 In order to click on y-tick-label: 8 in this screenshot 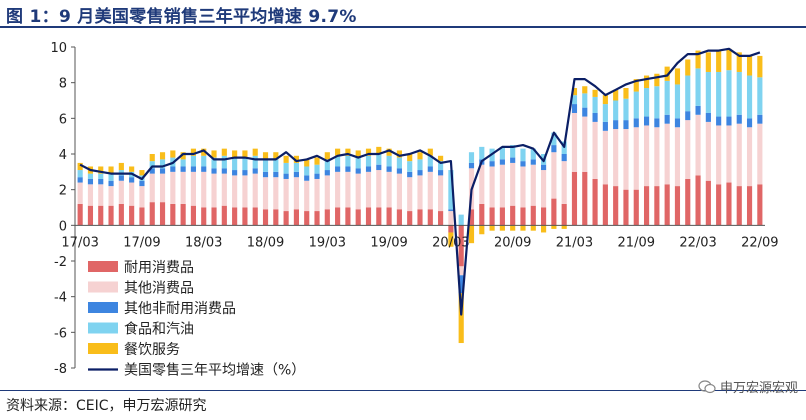, I will do `click(63, 84)`.